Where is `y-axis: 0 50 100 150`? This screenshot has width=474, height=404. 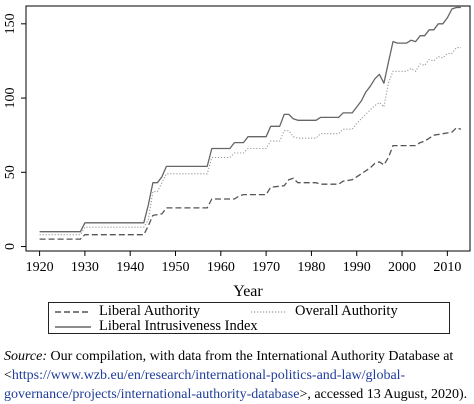 y-axis: 0 50 100 150 is located at coordinates (14, 131).